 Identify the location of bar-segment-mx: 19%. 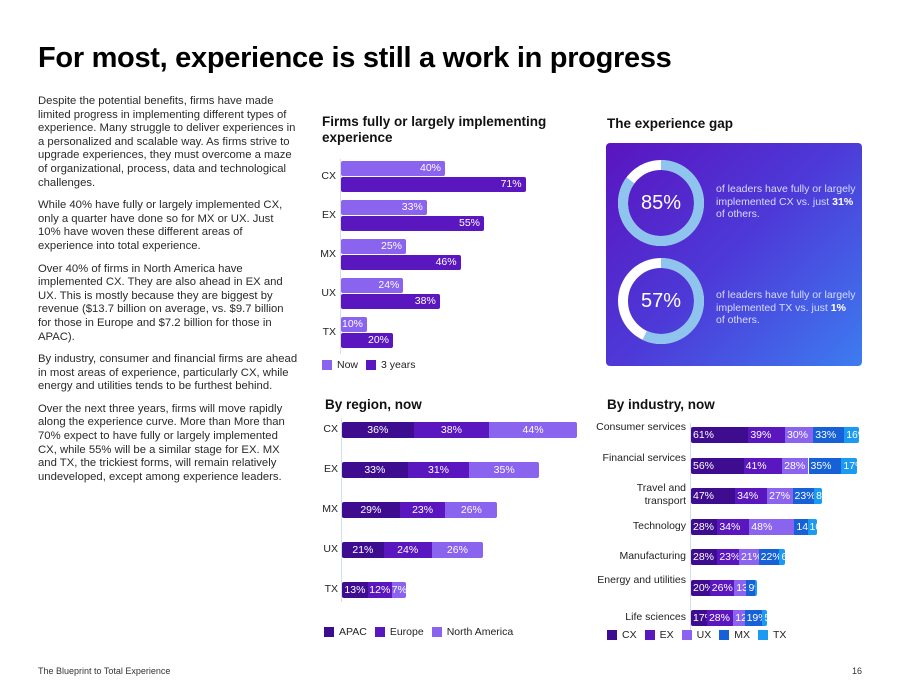
(753, 618).